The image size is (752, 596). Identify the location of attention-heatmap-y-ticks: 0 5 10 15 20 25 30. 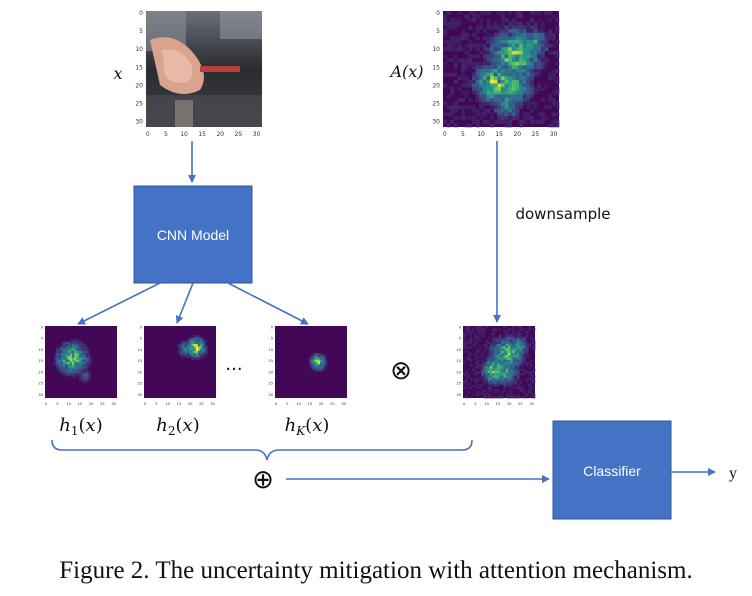
(436, 68).